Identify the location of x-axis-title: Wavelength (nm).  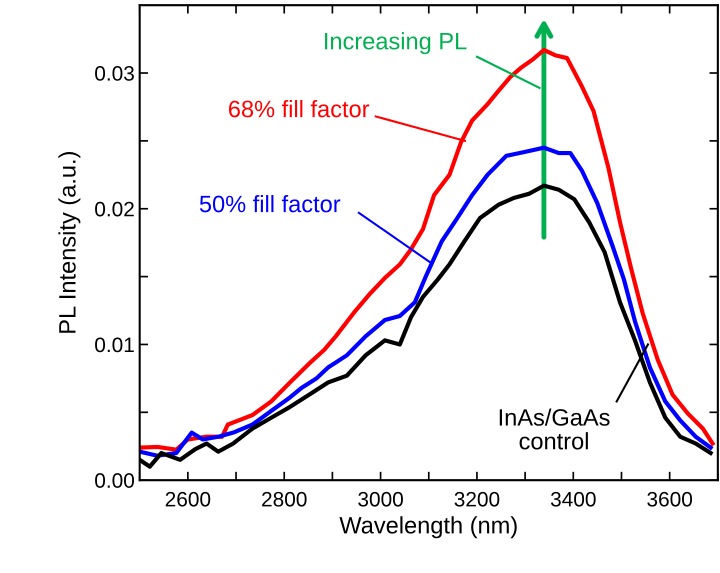
(428, 527).